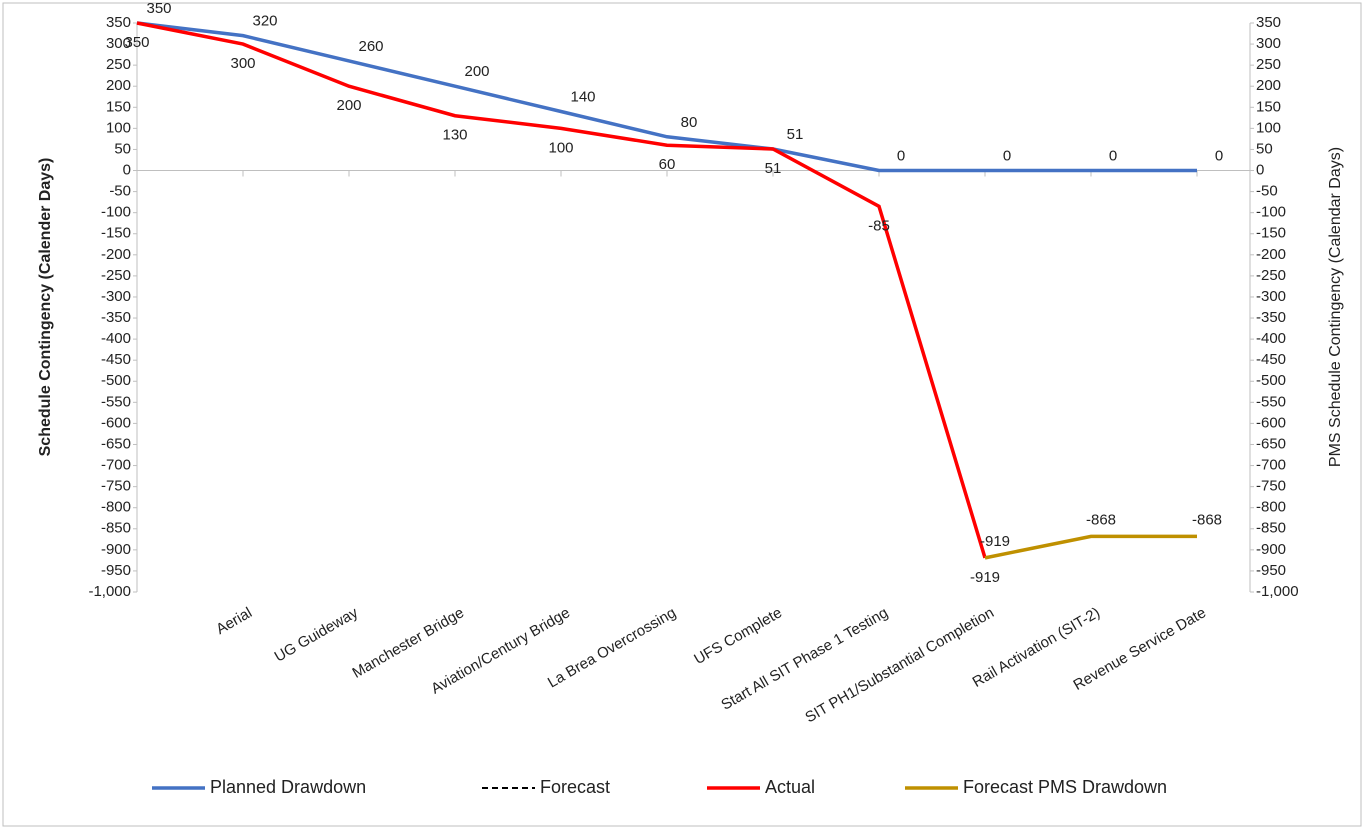 Image resolution: width=1365 pixels, height=830 pixels. Describe the element at coordinates (116, 549) in the screenshot. I see `y-tick-label: -900` at that location.